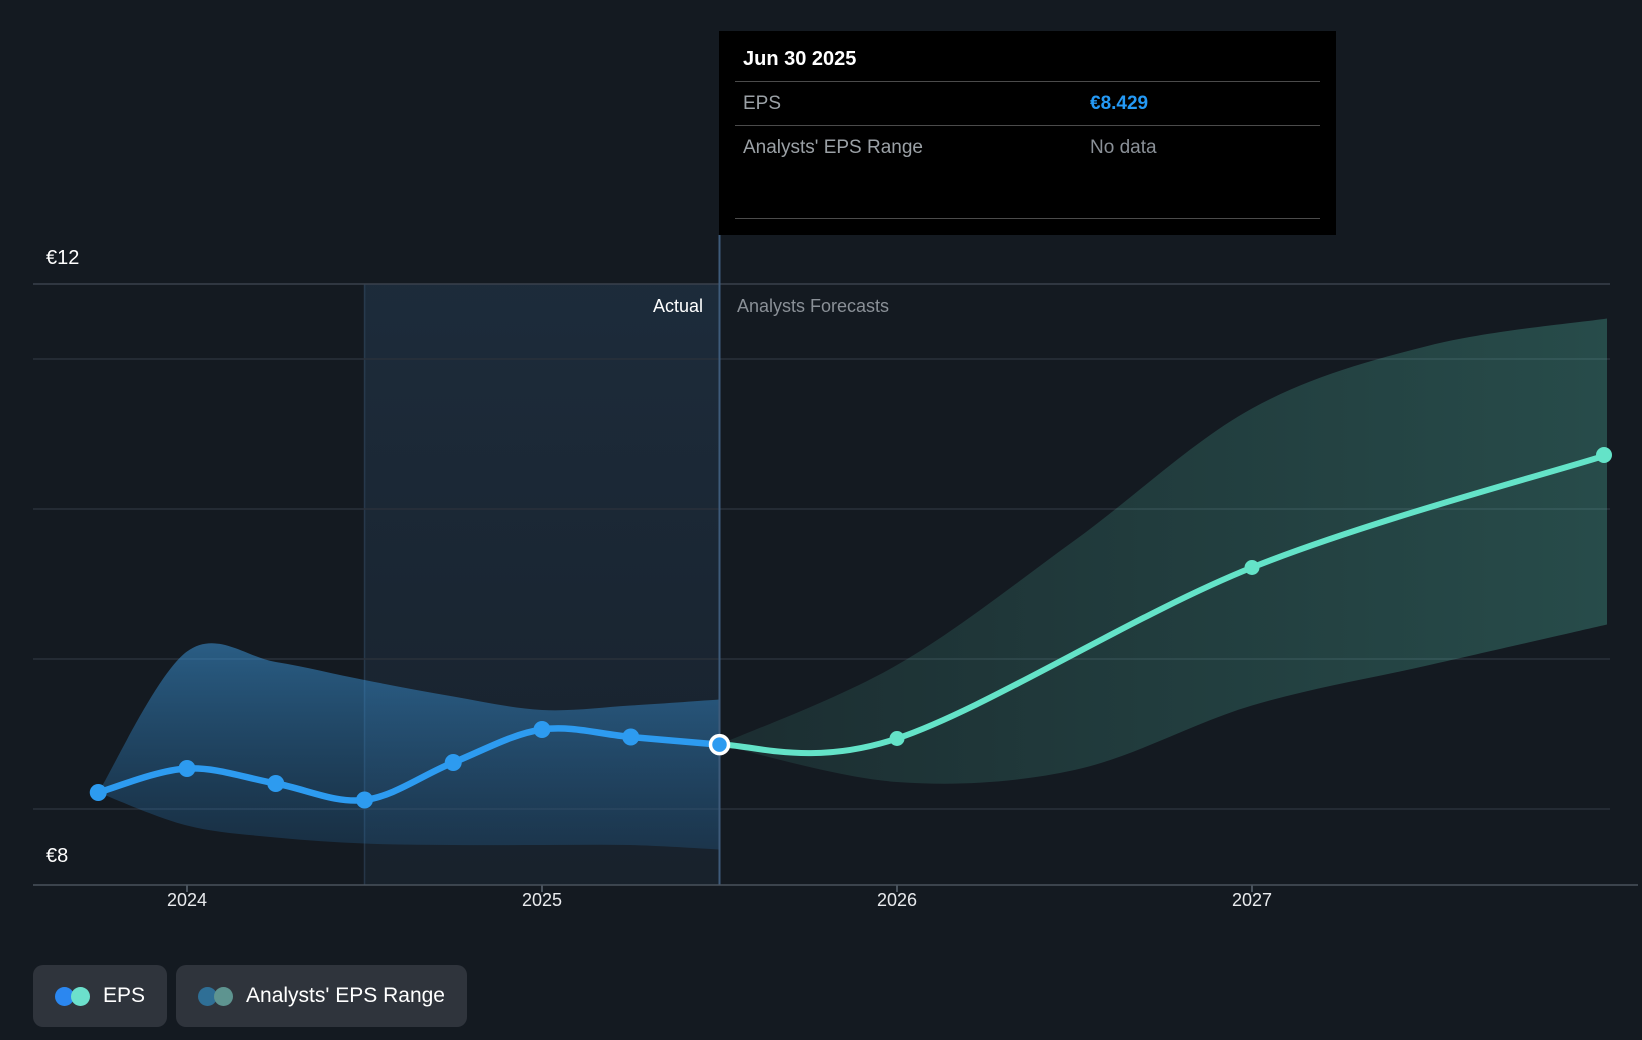  I want to click on tooltip-bottom-divider, so click(1027, 218).